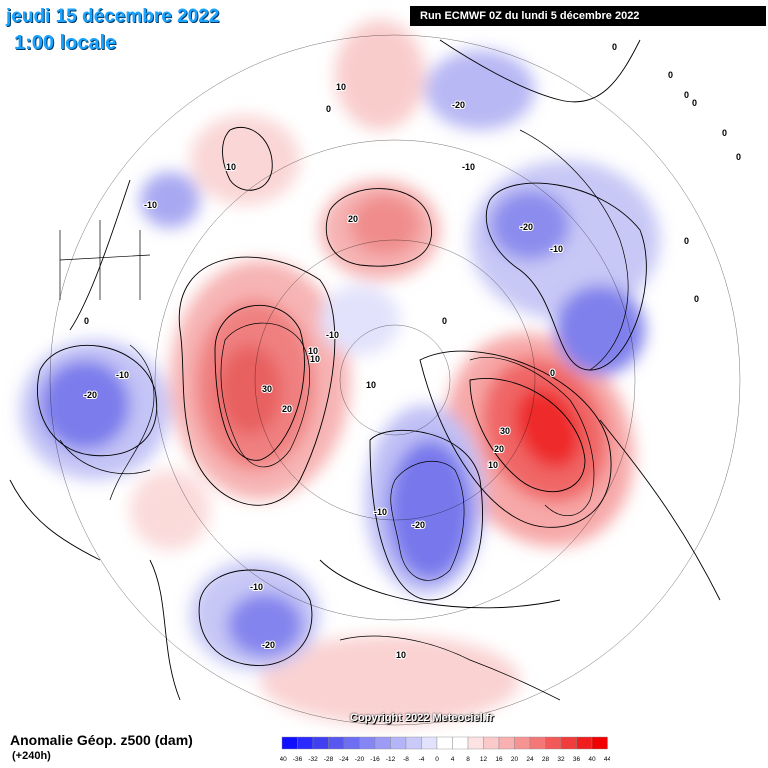 The height and width of the screenshot is (768, 768). Describe the element at coordinates (313, 759) in the screenshot. I see `legend-tick-label: -32` at that location.